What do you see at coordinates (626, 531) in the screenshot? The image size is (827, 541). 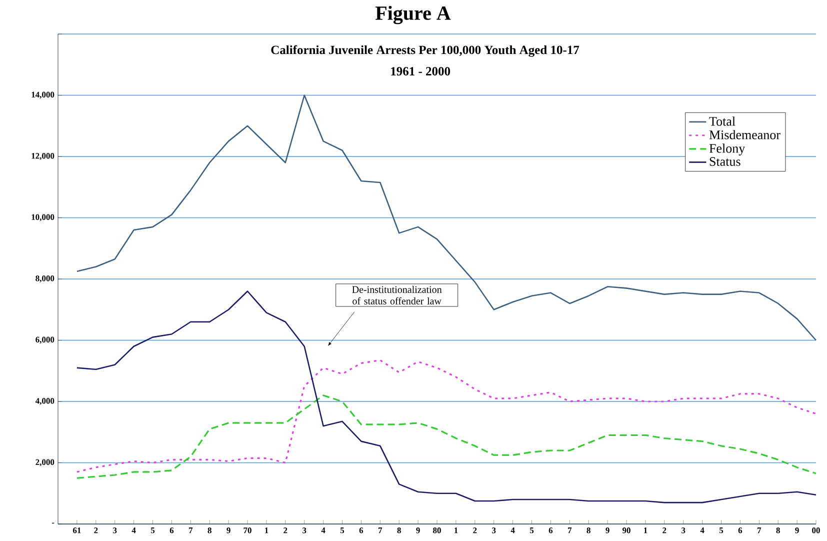 I see `x-tick-label: 90` at bounding box center [626, 531].